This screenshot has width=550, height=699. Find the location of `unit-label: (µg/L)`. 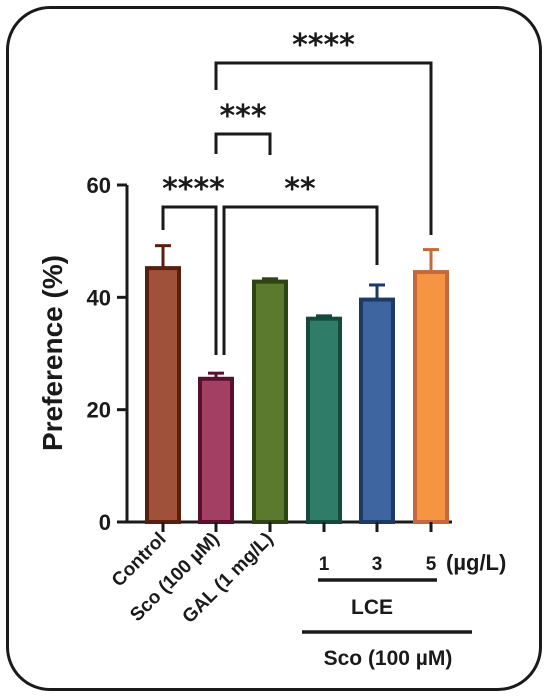

unit-label: (µg/L) is located at coordinates (476, 562).